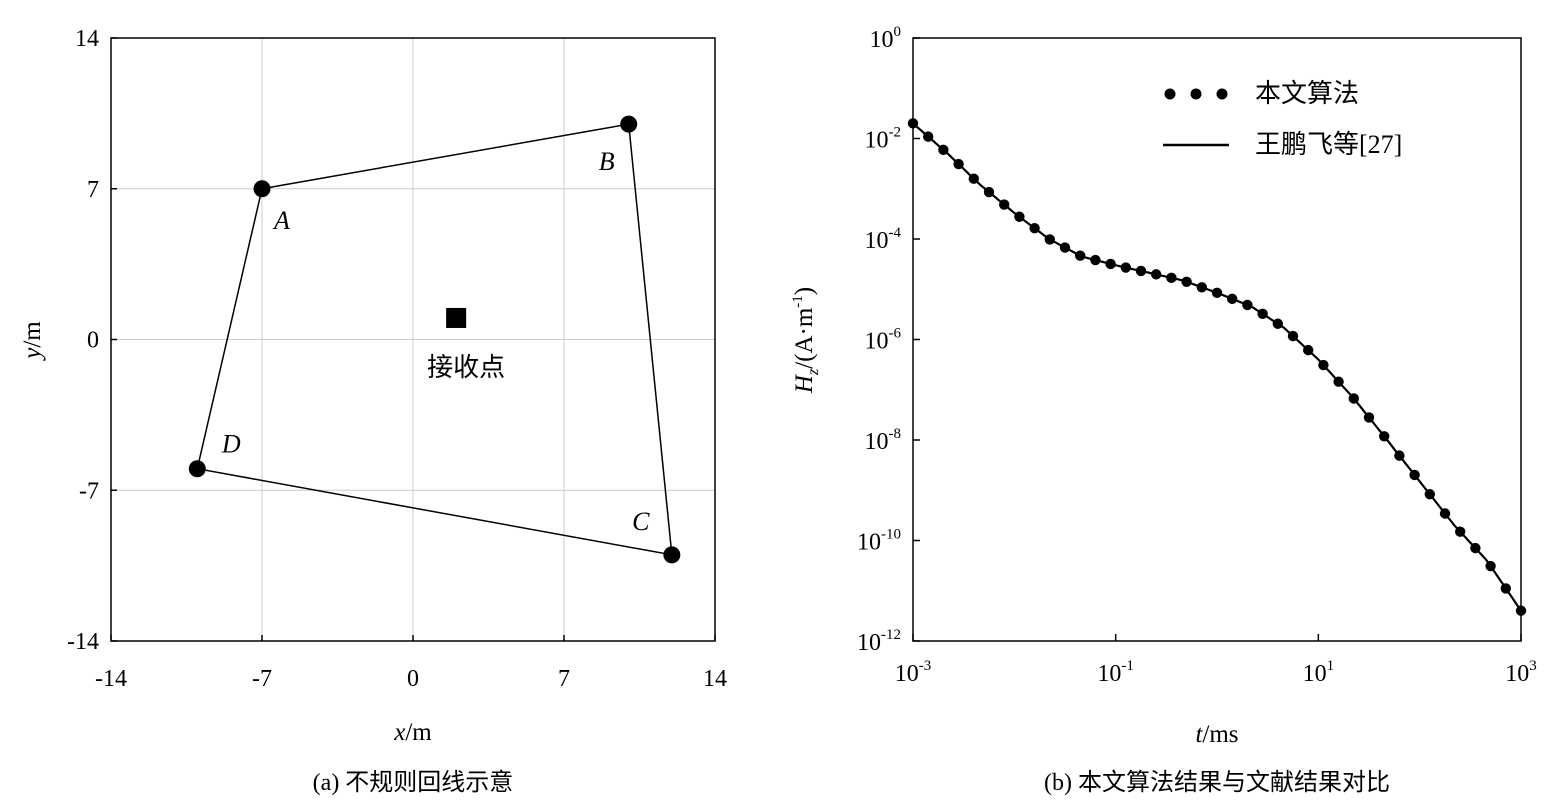 The image size is (1552, 802). I want to click on x-tick-label: 10³, so click(1521, 672).